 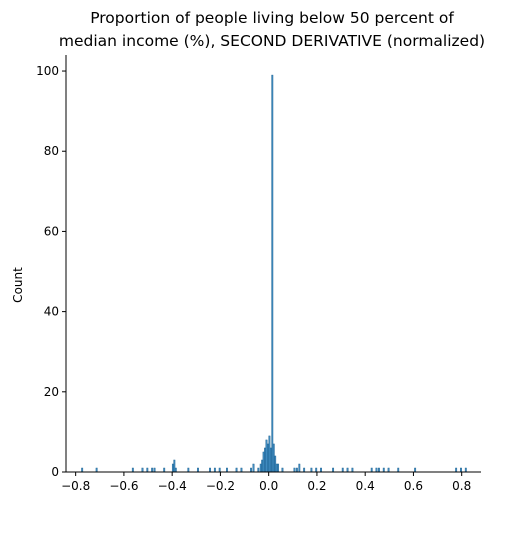 What do you see at coordinates (51, 231) in the screenshot?
I see `y-tick-label: 60` at bounding box center [51, 231].